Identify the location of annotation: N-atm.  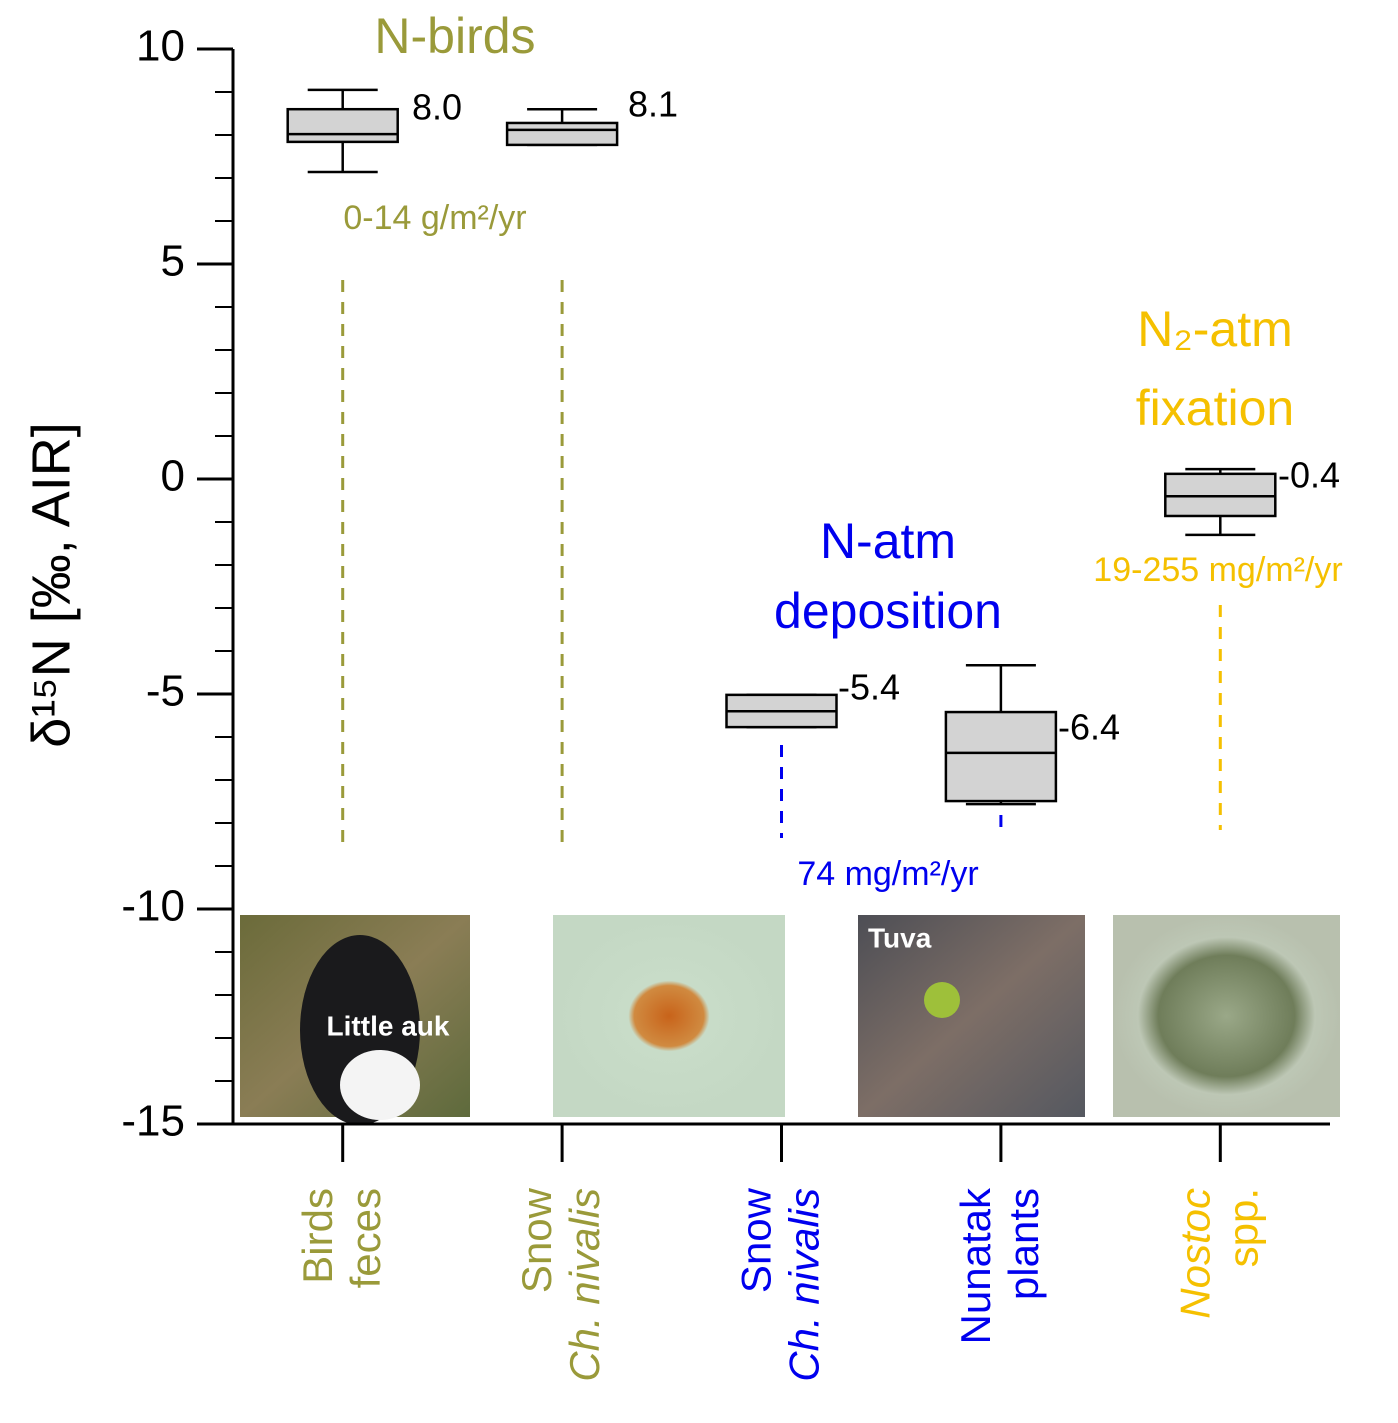
(888, 541).